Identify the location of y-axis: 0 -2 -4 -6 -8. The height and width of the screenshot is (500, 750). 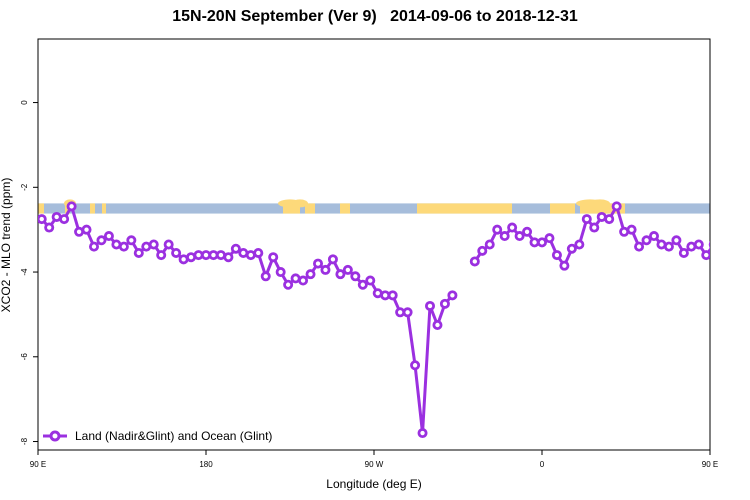
(29, 272).